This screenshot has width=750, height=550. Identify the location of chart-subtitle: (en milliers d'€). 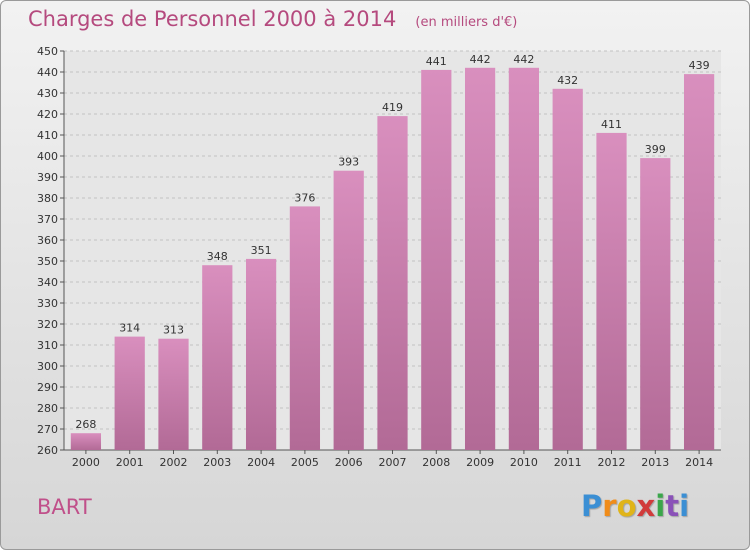
(466, 22).